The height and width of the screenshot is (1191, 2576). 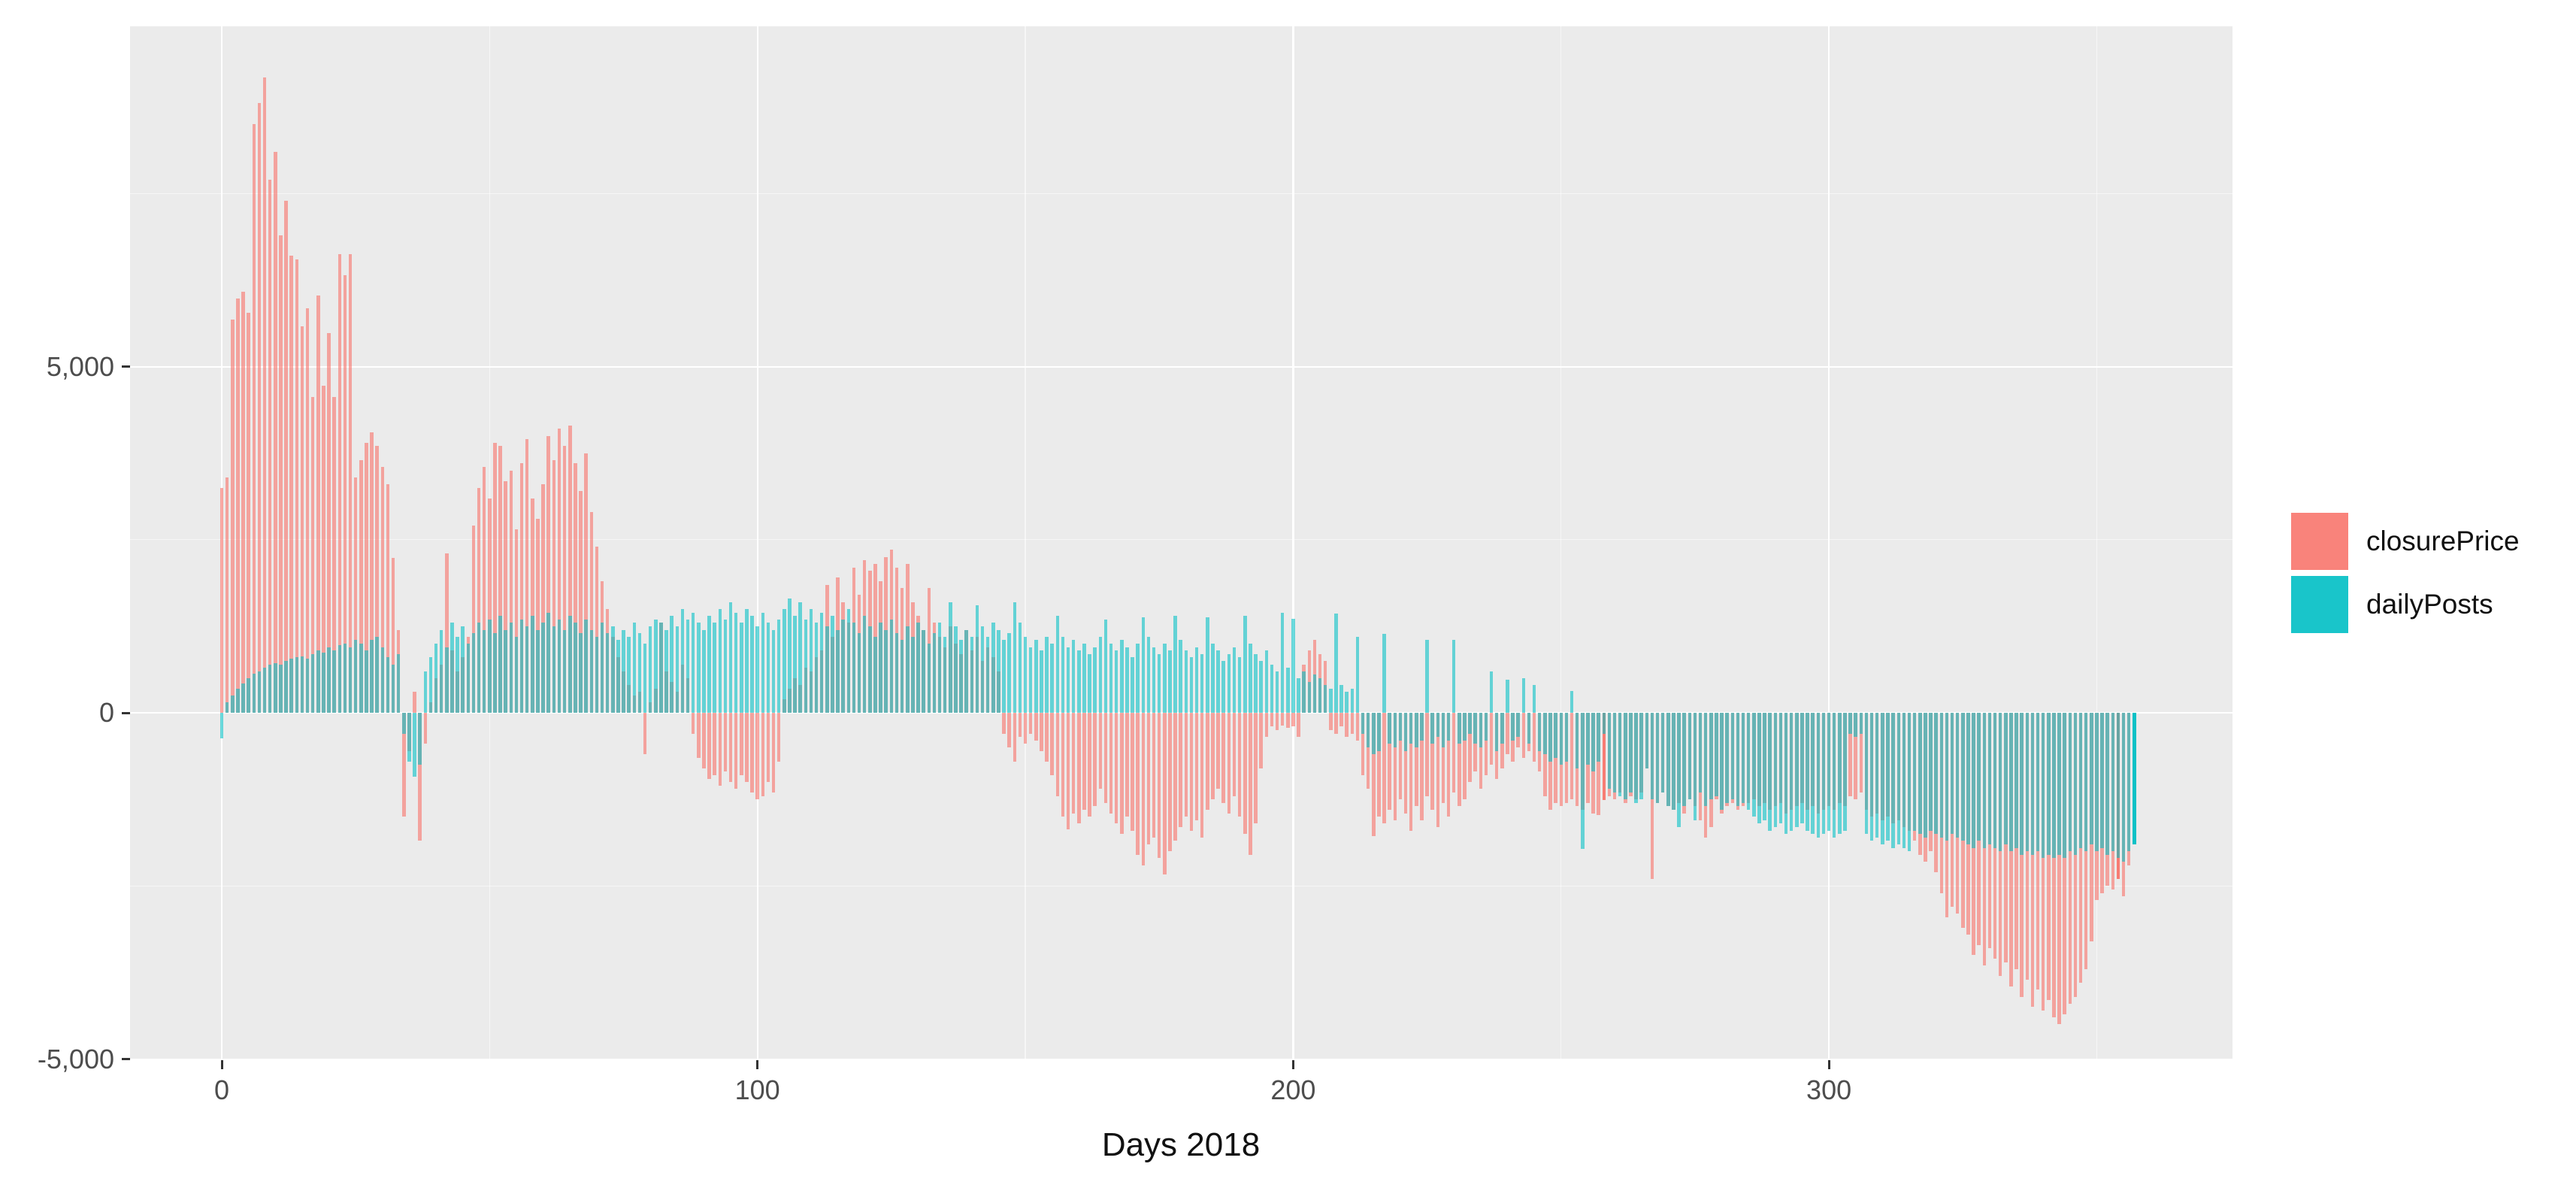 I want to click on x-tick-label: 0, so click(x=221, y=1089).